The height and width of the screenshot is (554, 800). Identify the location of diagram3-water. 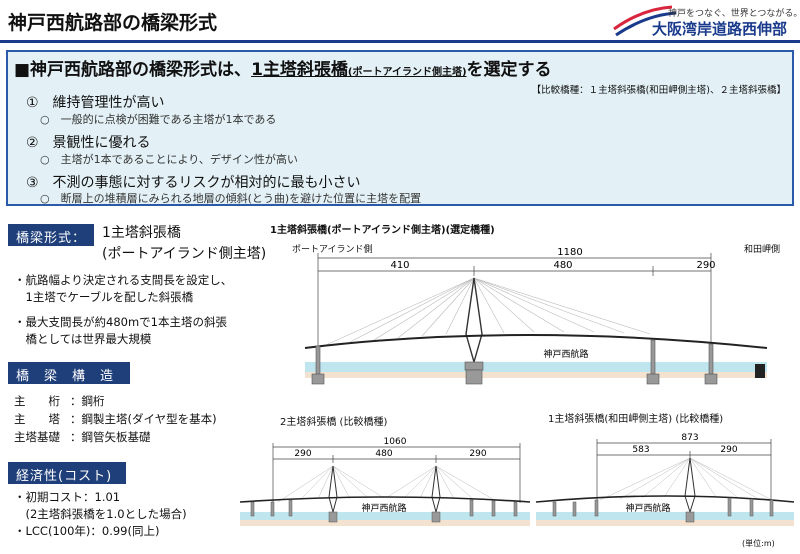
(665, 516).